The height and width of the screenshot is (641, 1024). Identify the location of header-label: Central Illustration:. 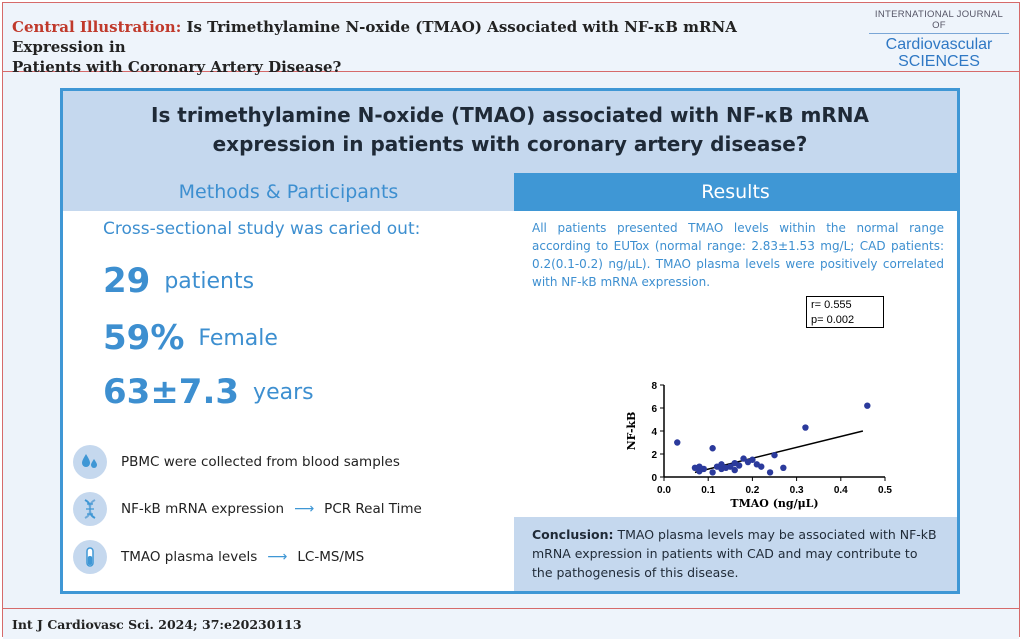
(97, 27).